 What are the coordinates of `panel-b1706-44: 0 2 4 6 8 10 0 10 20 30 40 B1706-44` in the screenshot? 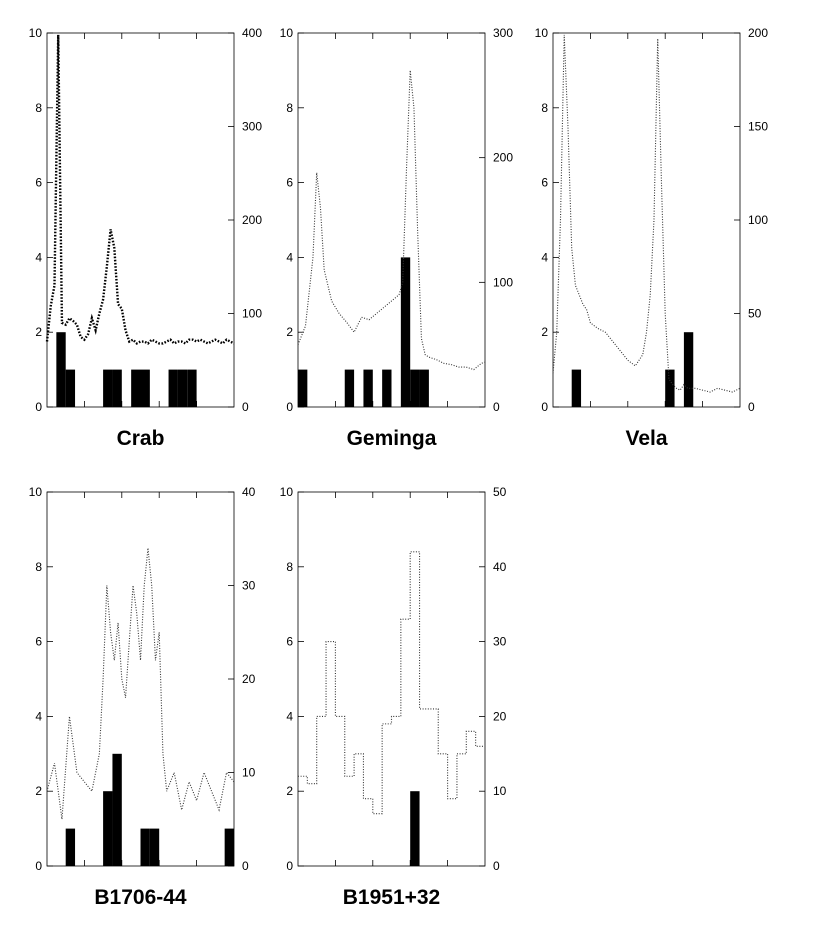 It's located at (142, 697).